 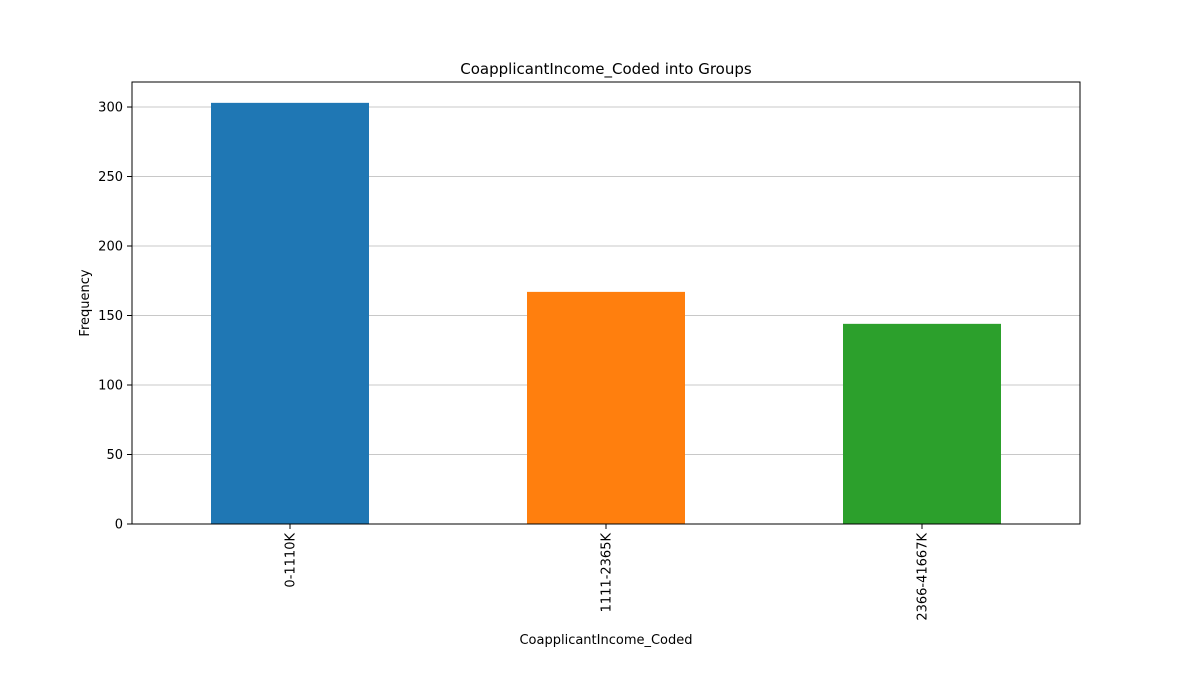 What do you see at coordinates (110, 316) in the screenshot?
I see `y-tick-label: 150` at bounding box center [110, 316].